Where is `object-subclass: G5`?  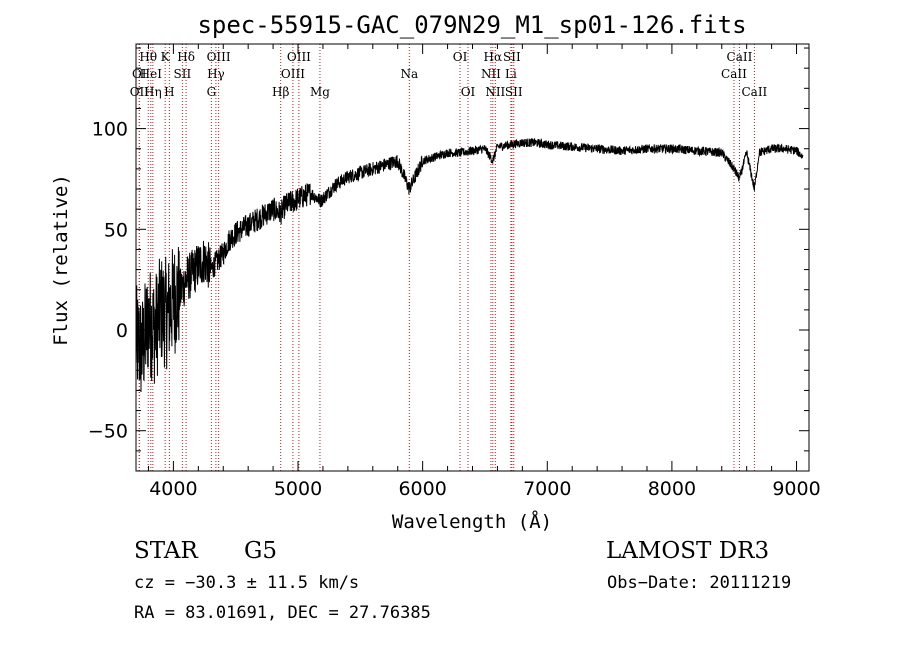
object-subclass: G5 is located at coordinates (261, 551).